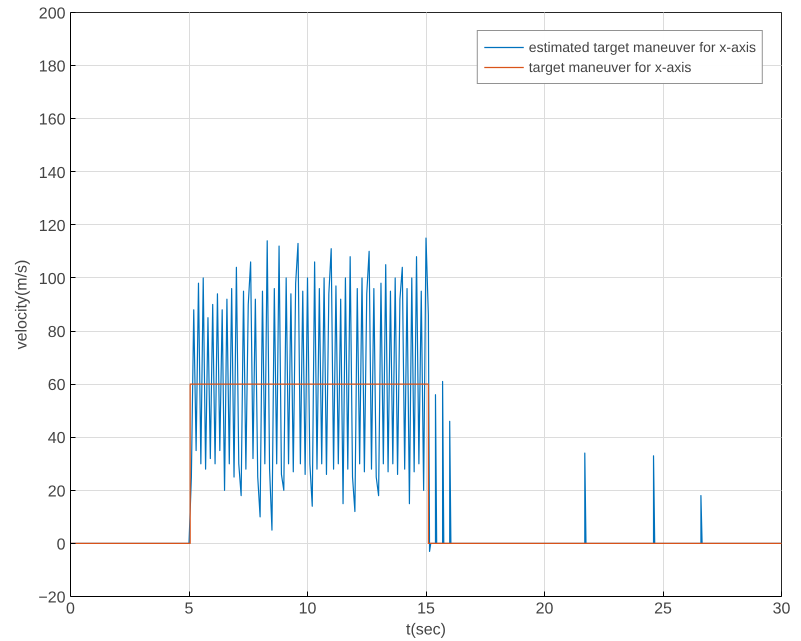 Image resolution: width=801 pixels, height=641 pixels. Describe the element at coordinates (52, 226) in the screenshot. I see `y-tick-label: 120` at that location.